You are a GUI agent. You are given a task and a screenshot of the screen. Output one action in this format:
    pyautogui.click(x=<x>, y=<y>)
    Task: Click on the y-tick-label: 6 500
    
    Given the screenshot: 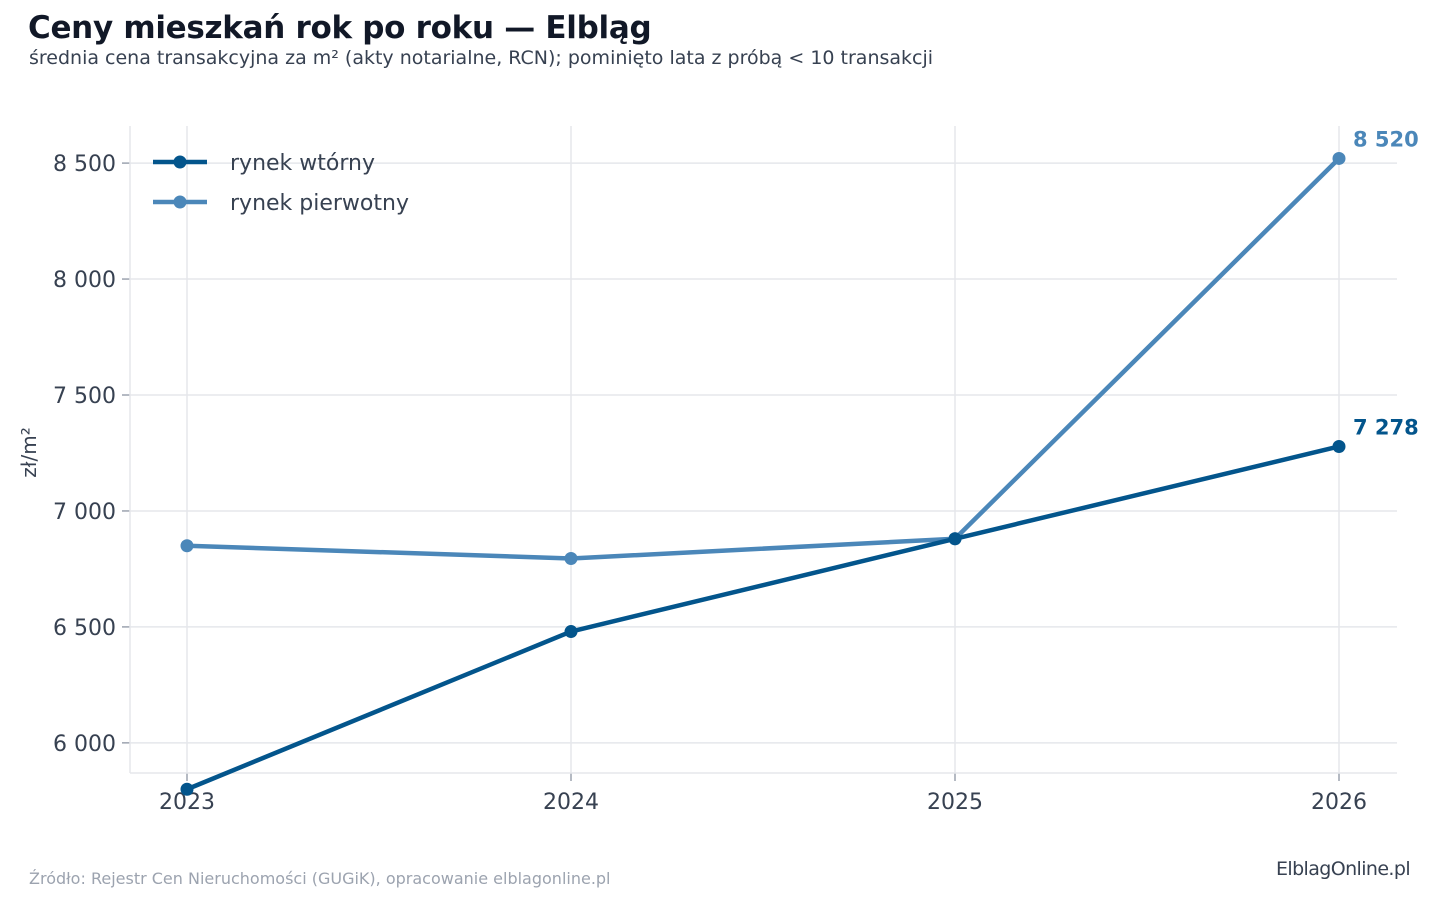 What is the action you would take?
    pyautogui.click(x=84, y=628)
    